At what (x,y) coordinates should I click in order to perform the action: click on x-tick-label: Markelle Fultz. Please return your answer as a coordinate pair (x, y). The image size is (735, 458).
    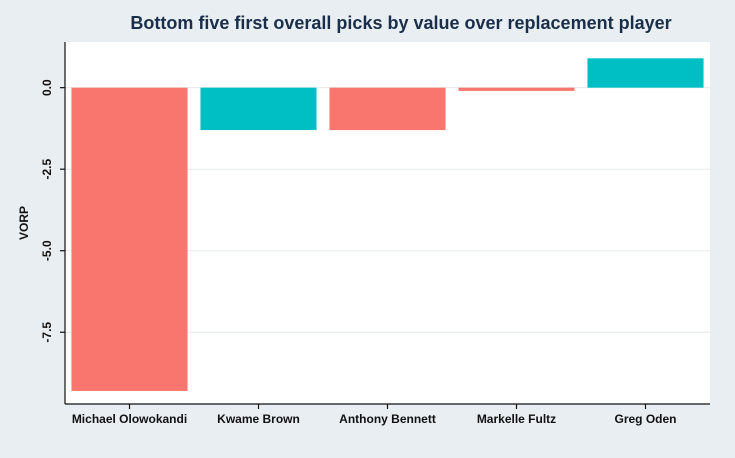
    Looking at the image, I should click on (516, 419).